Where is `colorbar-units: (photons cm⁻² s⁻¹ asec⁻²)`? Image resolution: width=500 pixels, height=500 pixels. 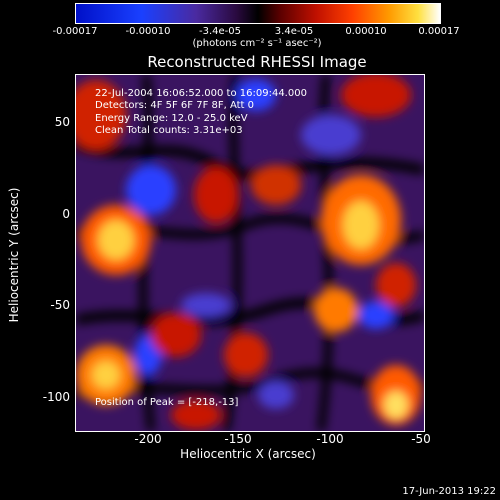 colorbar-units: (photons cm⁻² s⁻¹ asec⁻²) is located at coordinates (257, 43).